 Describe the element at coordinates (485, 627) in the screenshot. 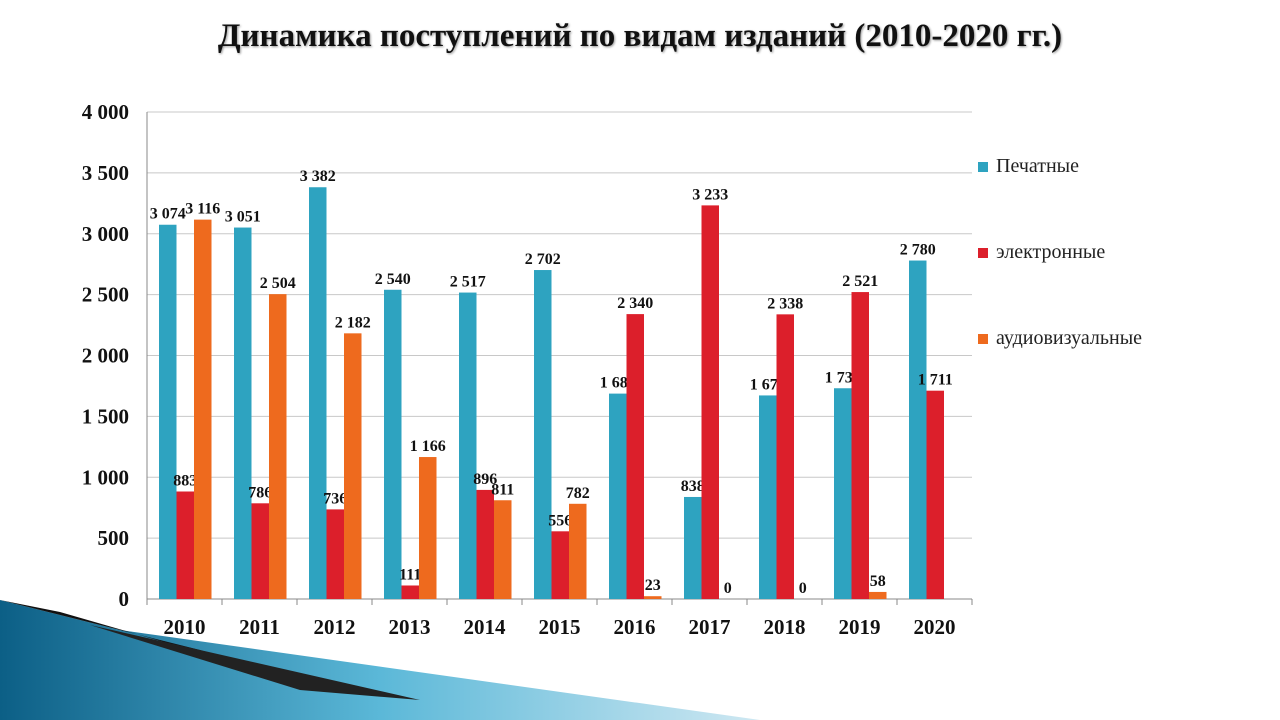

I see `x-tick-label: 2014` at that location.